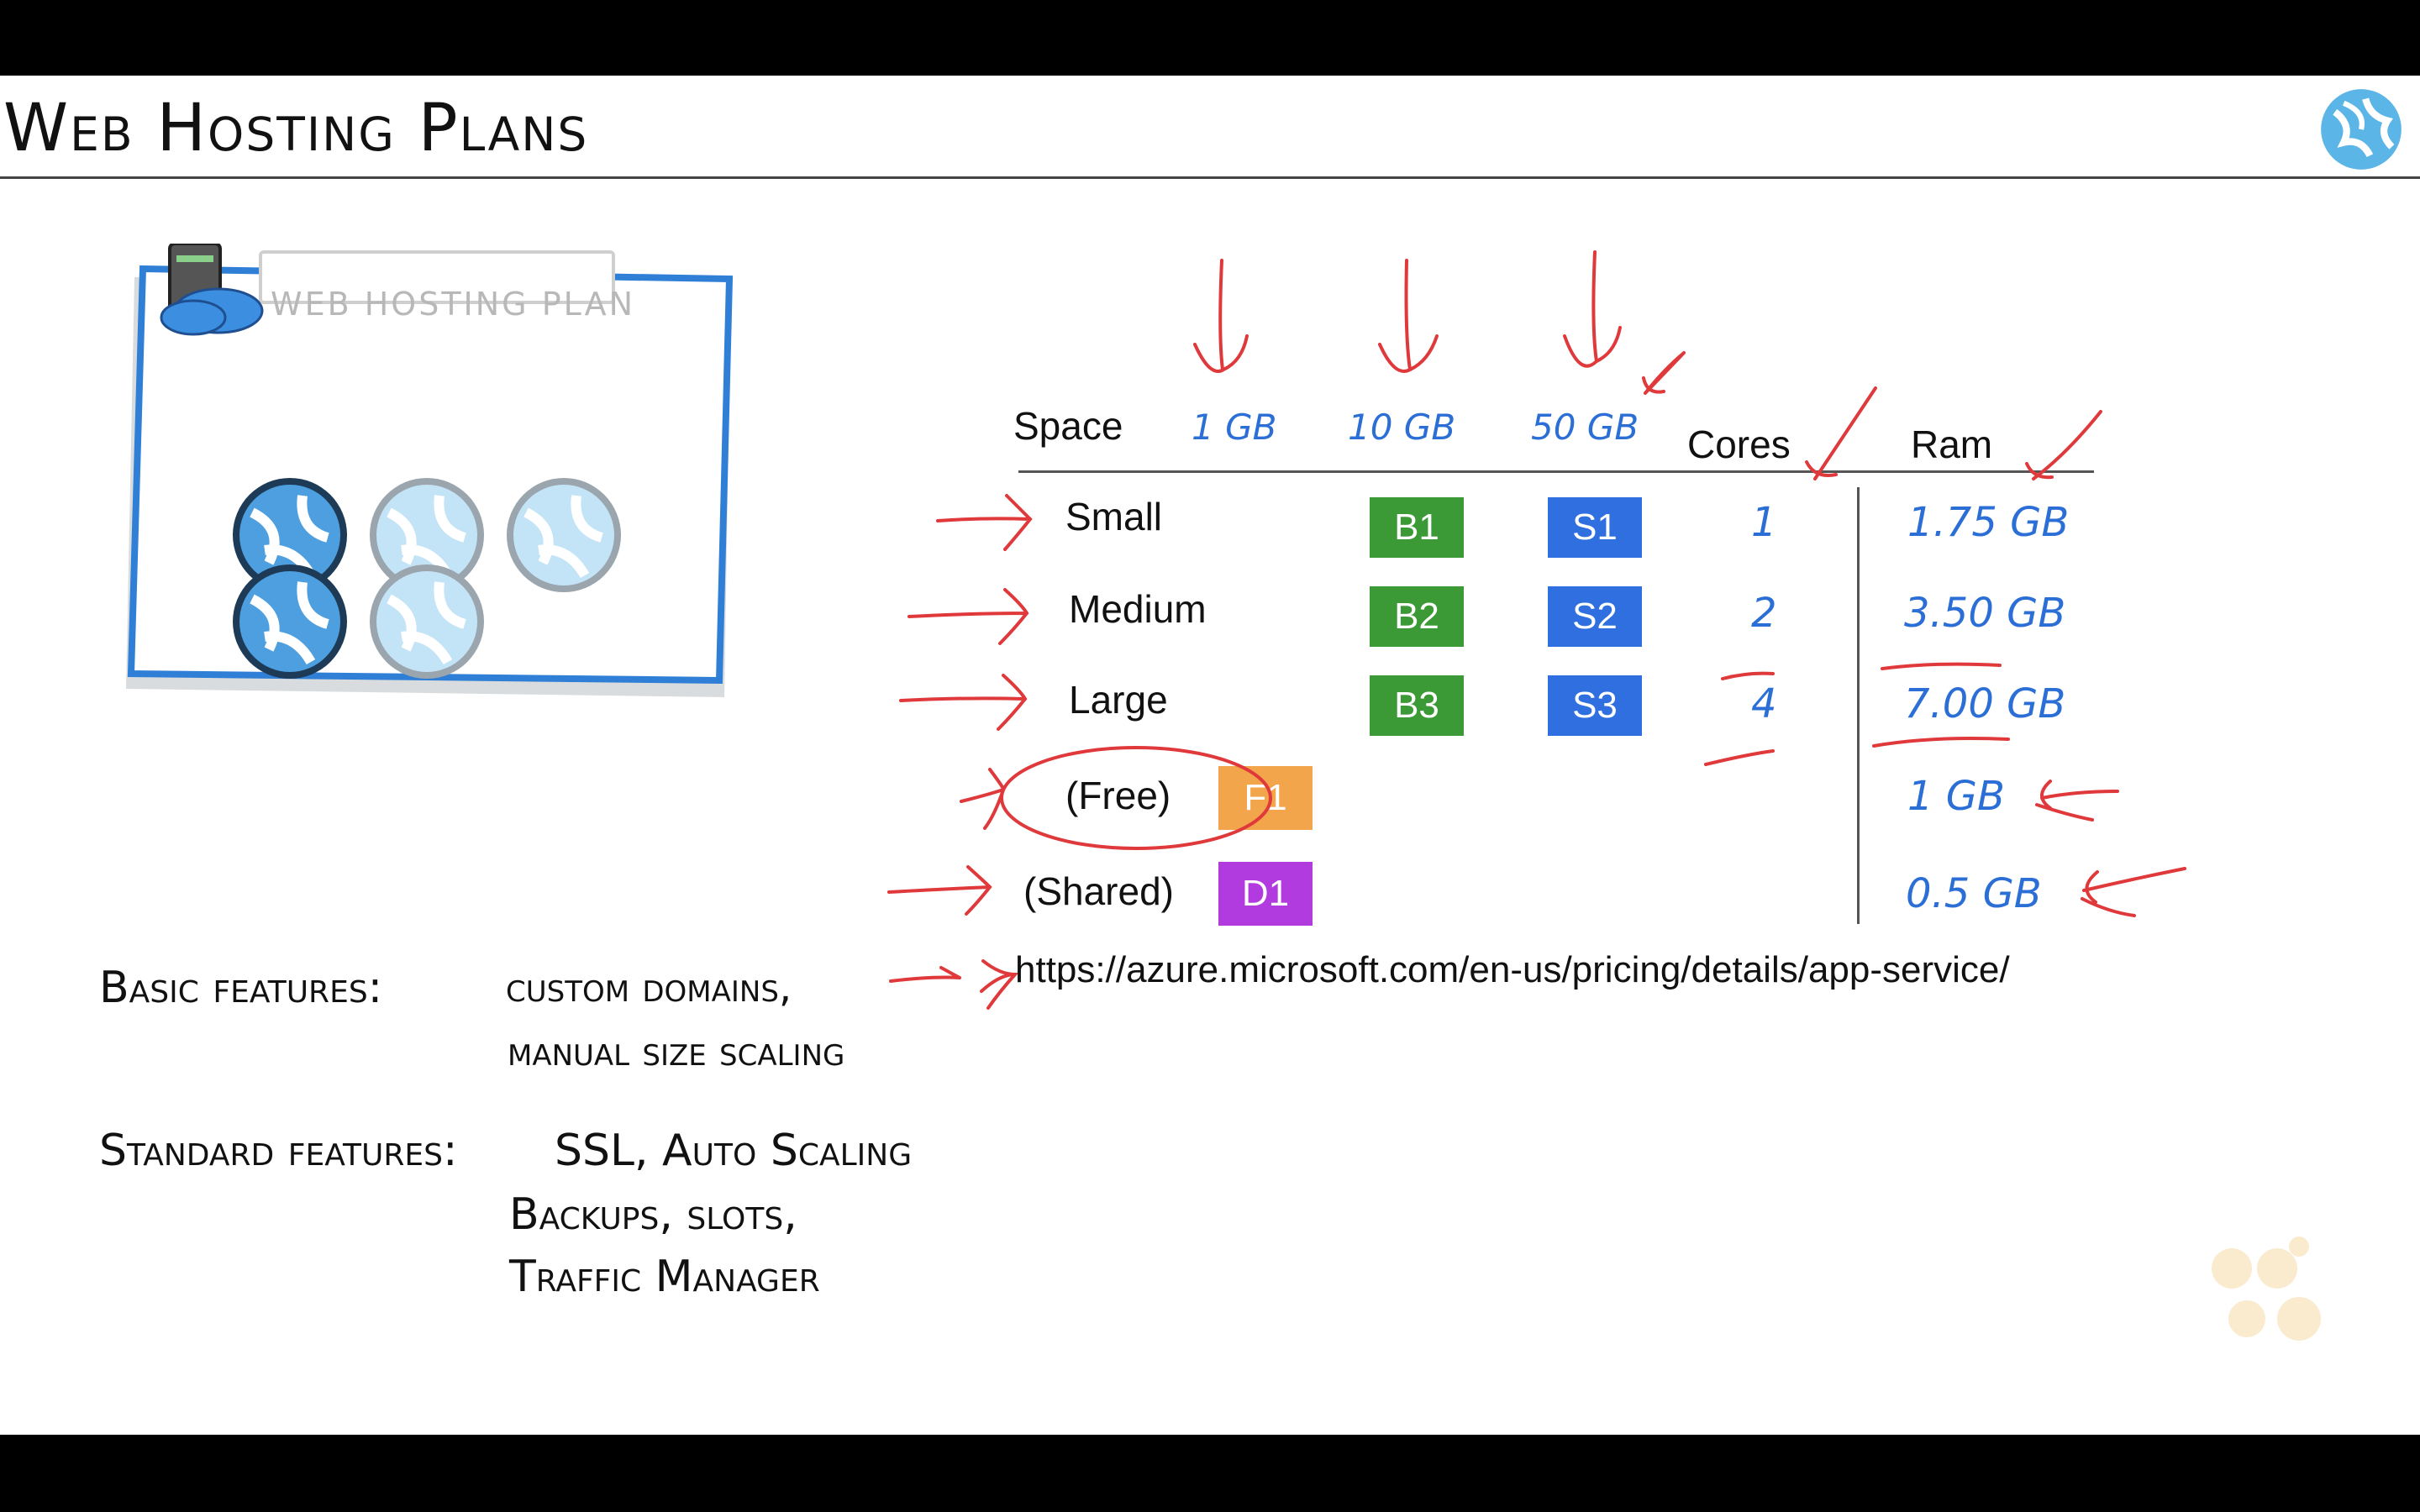 This screenshot has height=1512, width=2420. I want to click on basic-features-line1: custom domains,, so click(649, 987).